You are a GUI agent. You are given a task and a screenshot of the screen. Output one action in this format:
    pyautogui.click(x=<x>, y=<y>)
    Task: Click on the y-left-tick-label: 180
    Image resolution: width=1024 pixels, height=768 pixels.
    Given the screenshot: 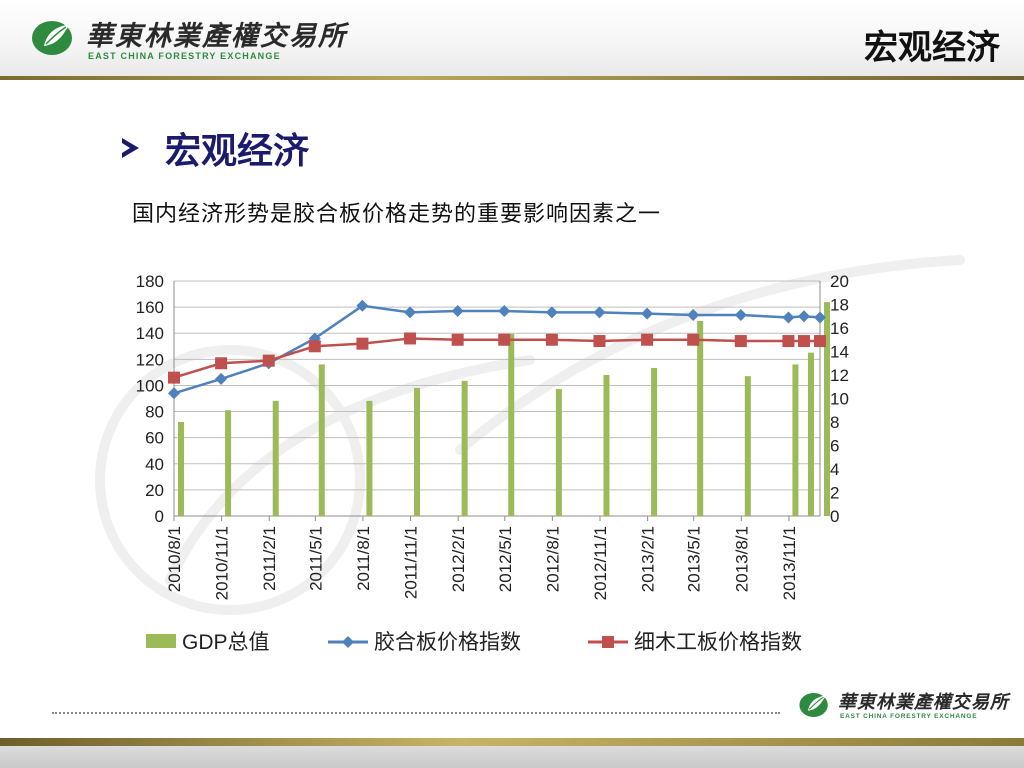 What is the action you would take?
    pyautogui.click(x=150, y=281)
    